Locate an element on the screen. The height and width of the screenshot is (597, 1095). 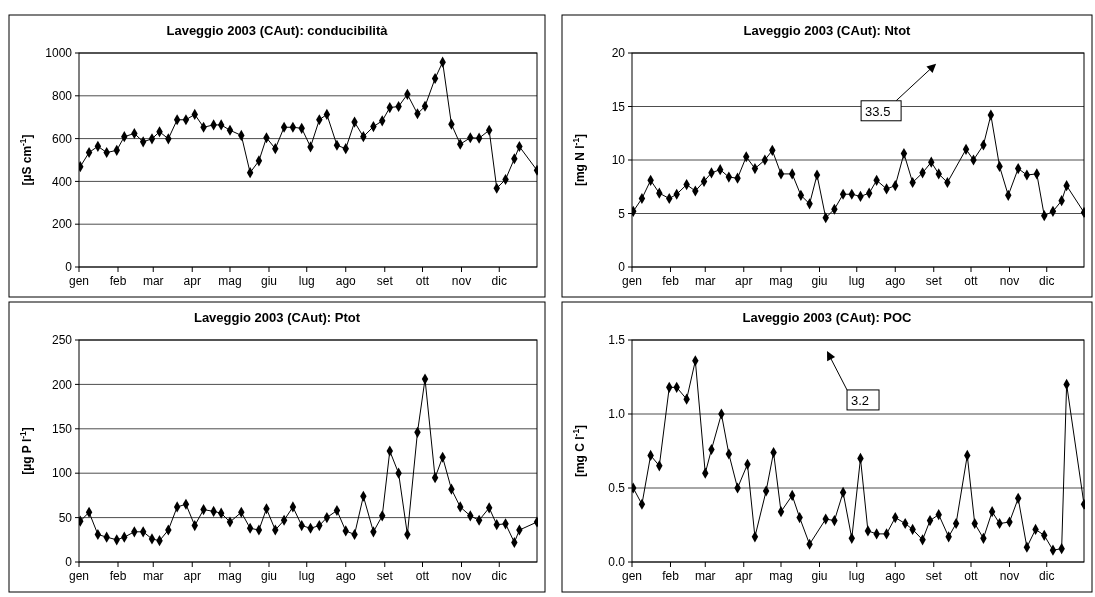
chart-title: Laveggio 2003 (CAut): Ptot is located at coordinates (277, 317).